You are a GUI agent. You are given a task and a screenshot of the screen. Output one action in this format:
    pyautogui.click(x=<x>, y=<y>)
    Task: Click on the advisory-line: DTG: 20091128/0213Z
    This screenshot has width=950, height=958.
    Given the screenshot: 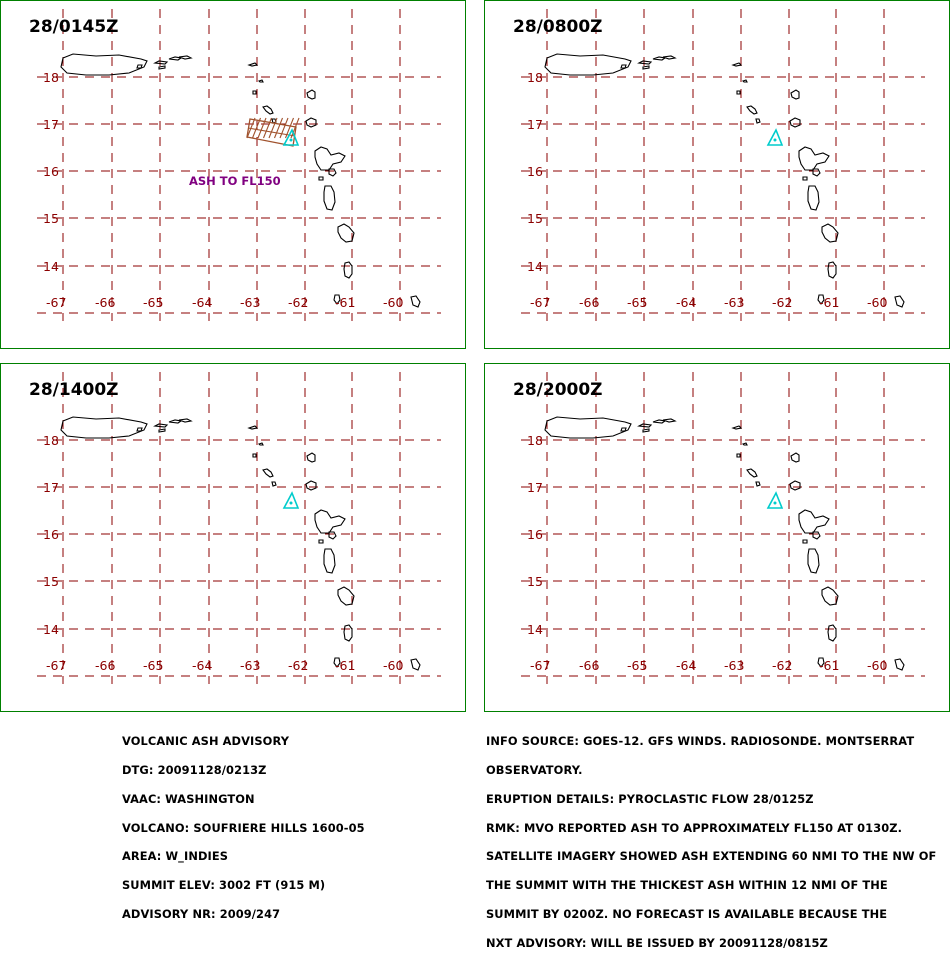 What is the action you would take?
    pyautogui.click(x=194, y=769)
    